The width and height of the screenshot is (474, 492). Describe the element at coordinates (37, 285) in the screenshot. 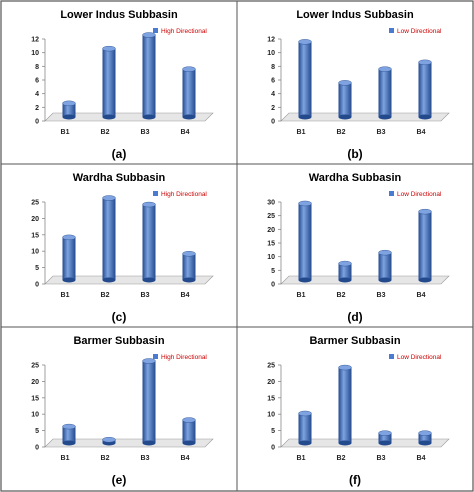

I see `y-tick-label: 0` at that location.